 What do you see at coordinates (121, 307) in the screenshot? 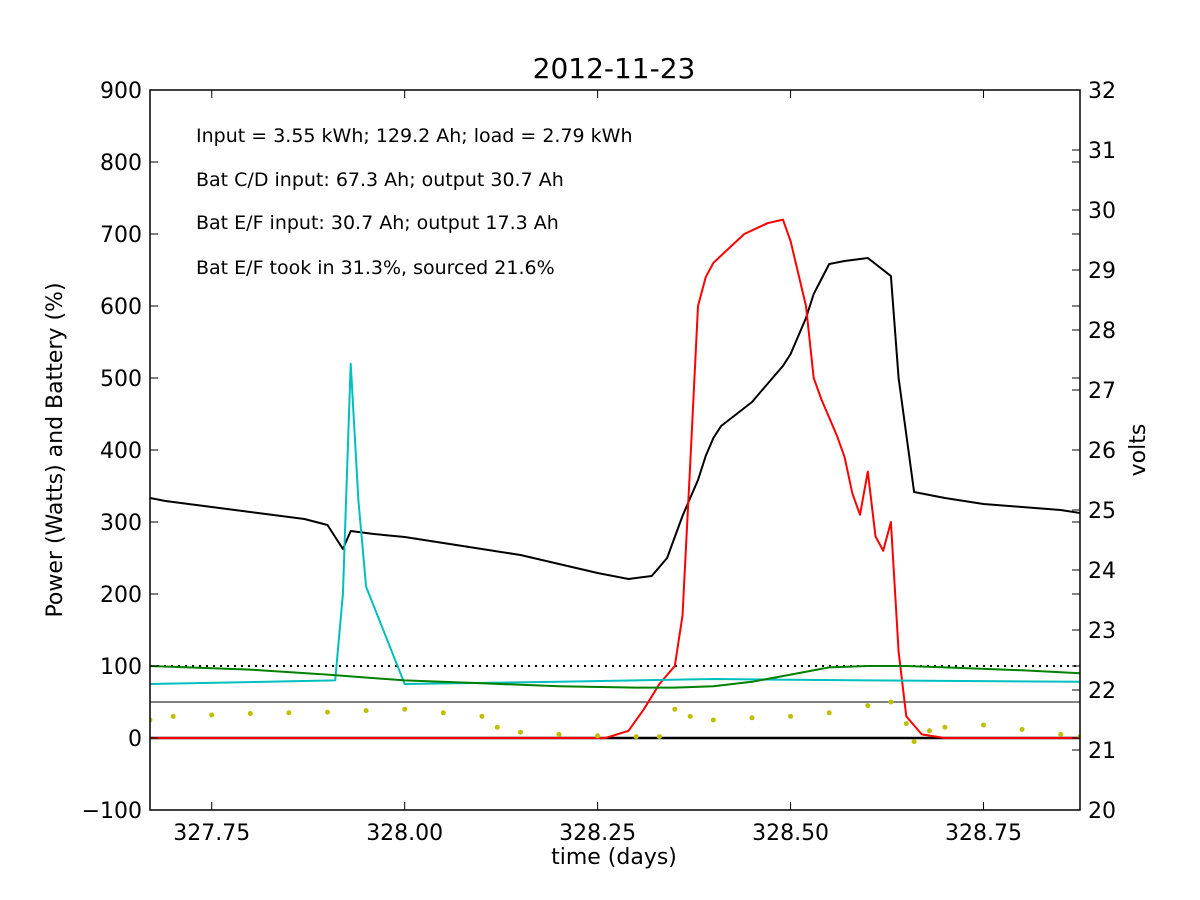
I see `y-tick-label: 600` at bounding box center [121, 307].